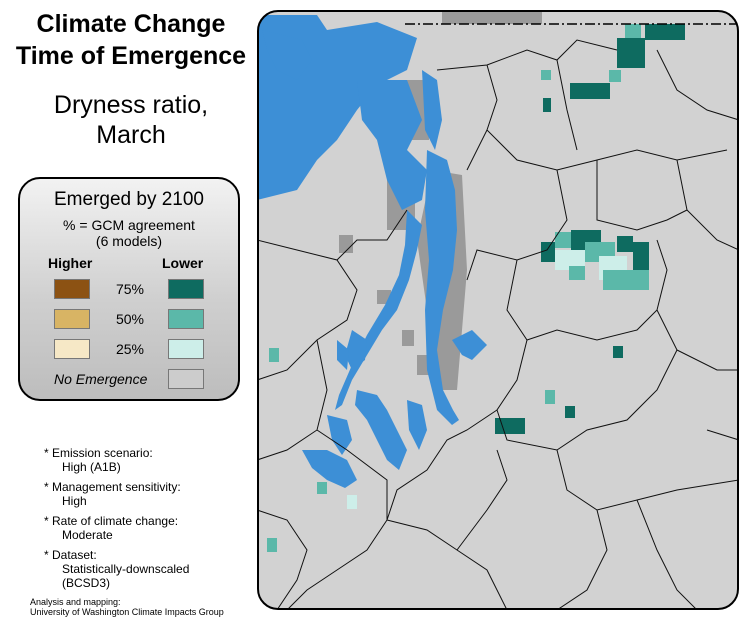 Image resolution: width=746 pixels, height=624 pixels. Describe the element at coordinates (101, 379) in the screenshot. I see `legend-no-emergence-label: No Emergence` at that location.